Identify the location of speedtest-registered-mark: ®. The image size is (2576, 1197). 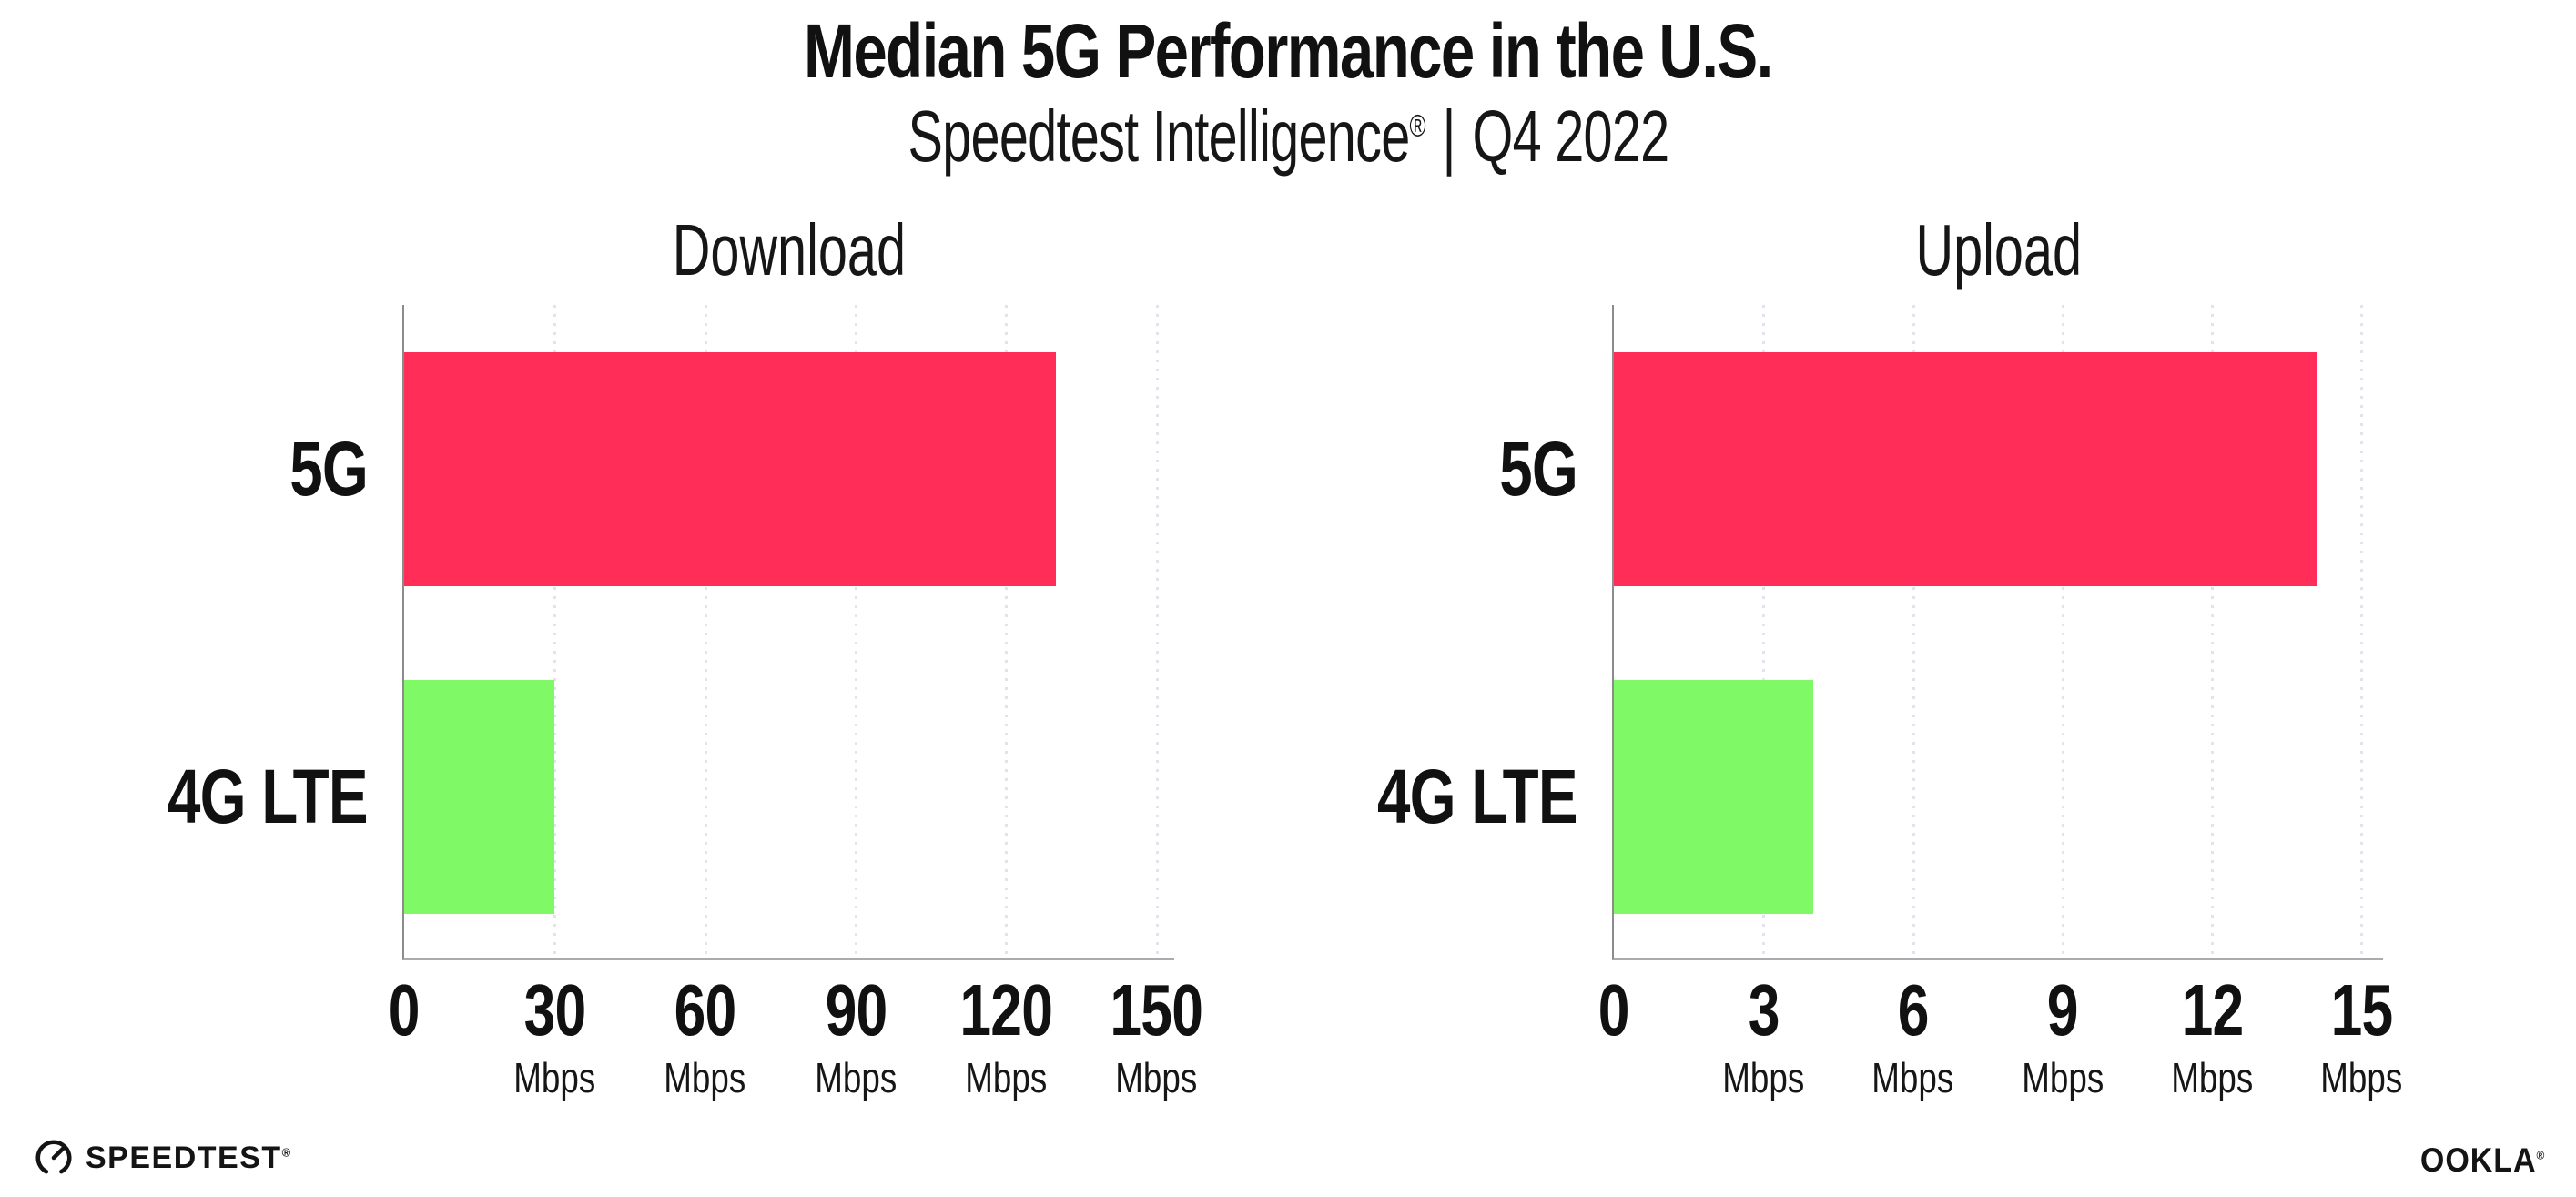
(286, 1153).